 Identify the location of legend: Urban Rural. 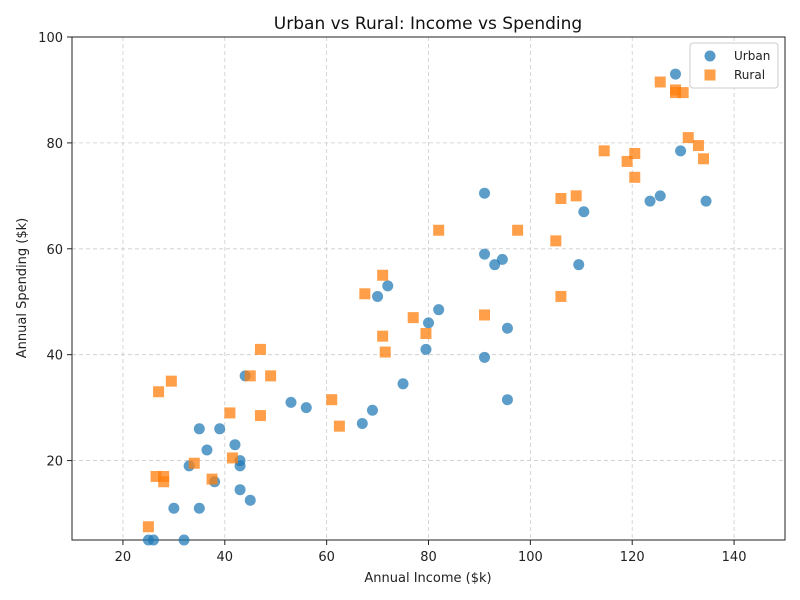
(734, 65).